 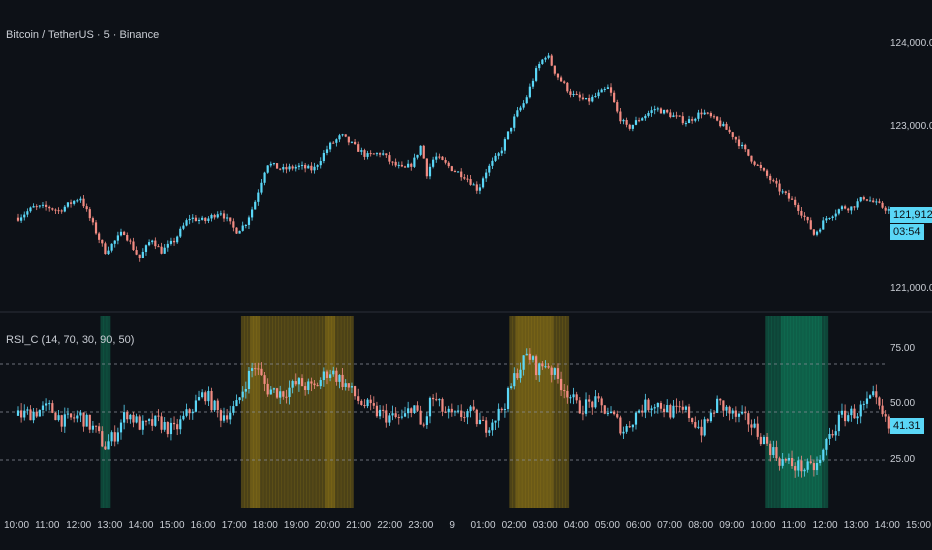 What do you see at coordinates (359, 525) in the screenshot?
I see `x-tick-label: 21:00` at bounding box center [359, 525].